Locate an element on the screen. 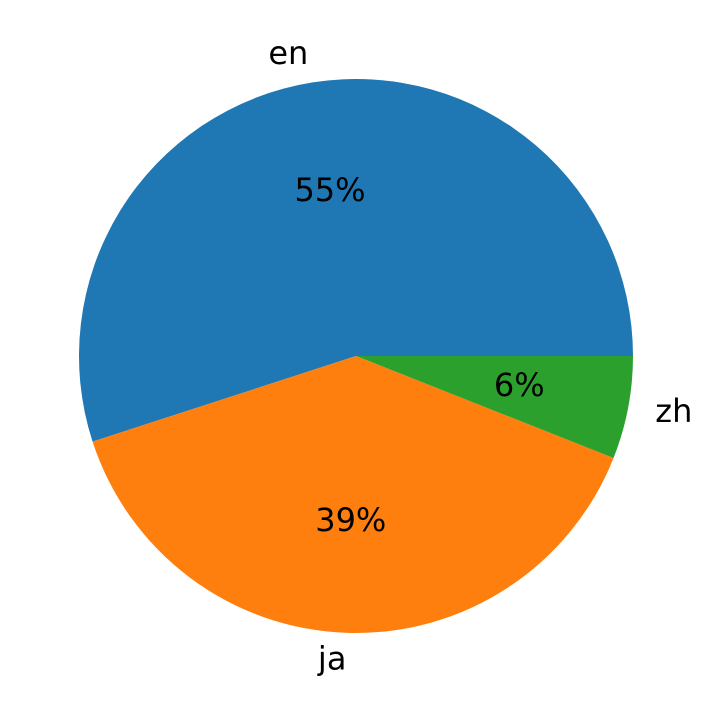 This screenshot has width=712, height=713. percent-label: 6% is located at coordinates (519, 385).